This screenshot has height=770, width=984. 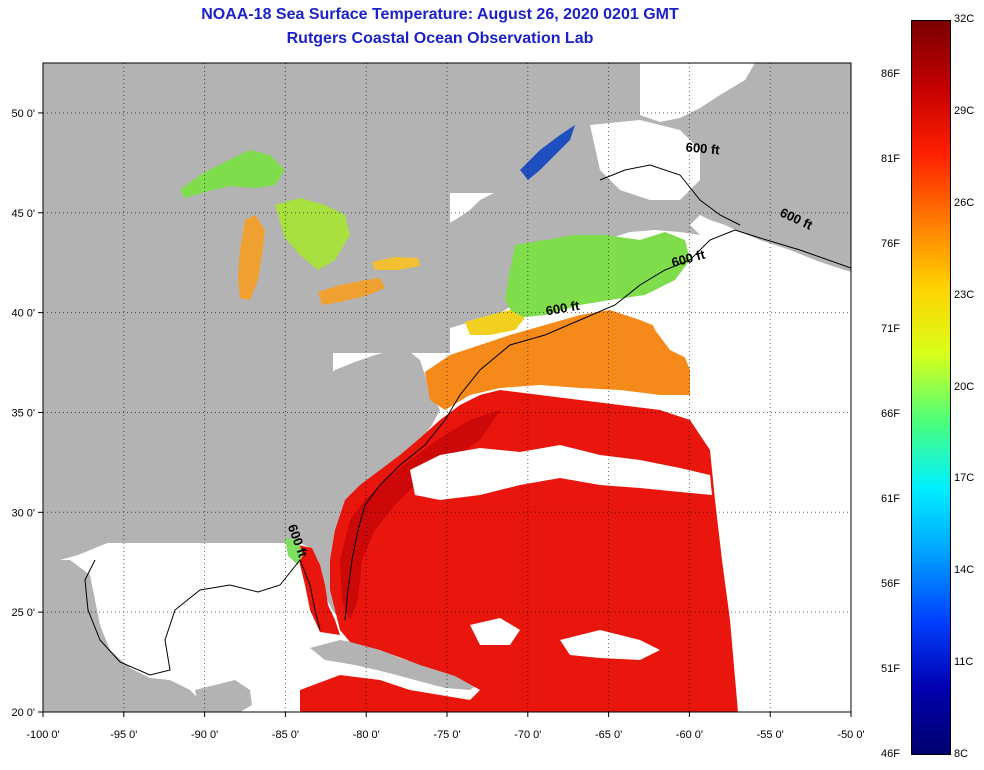 What do you see at coordinates (23, 513) in the screenshot?
I see `lat-tick-label: 30 0'` at bounding box center [23, 513].